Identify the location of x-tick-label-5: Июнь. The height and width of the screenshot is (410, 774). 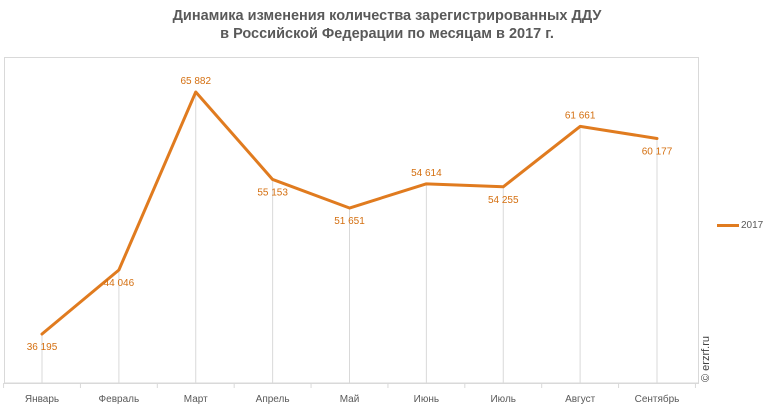
(426, 399).